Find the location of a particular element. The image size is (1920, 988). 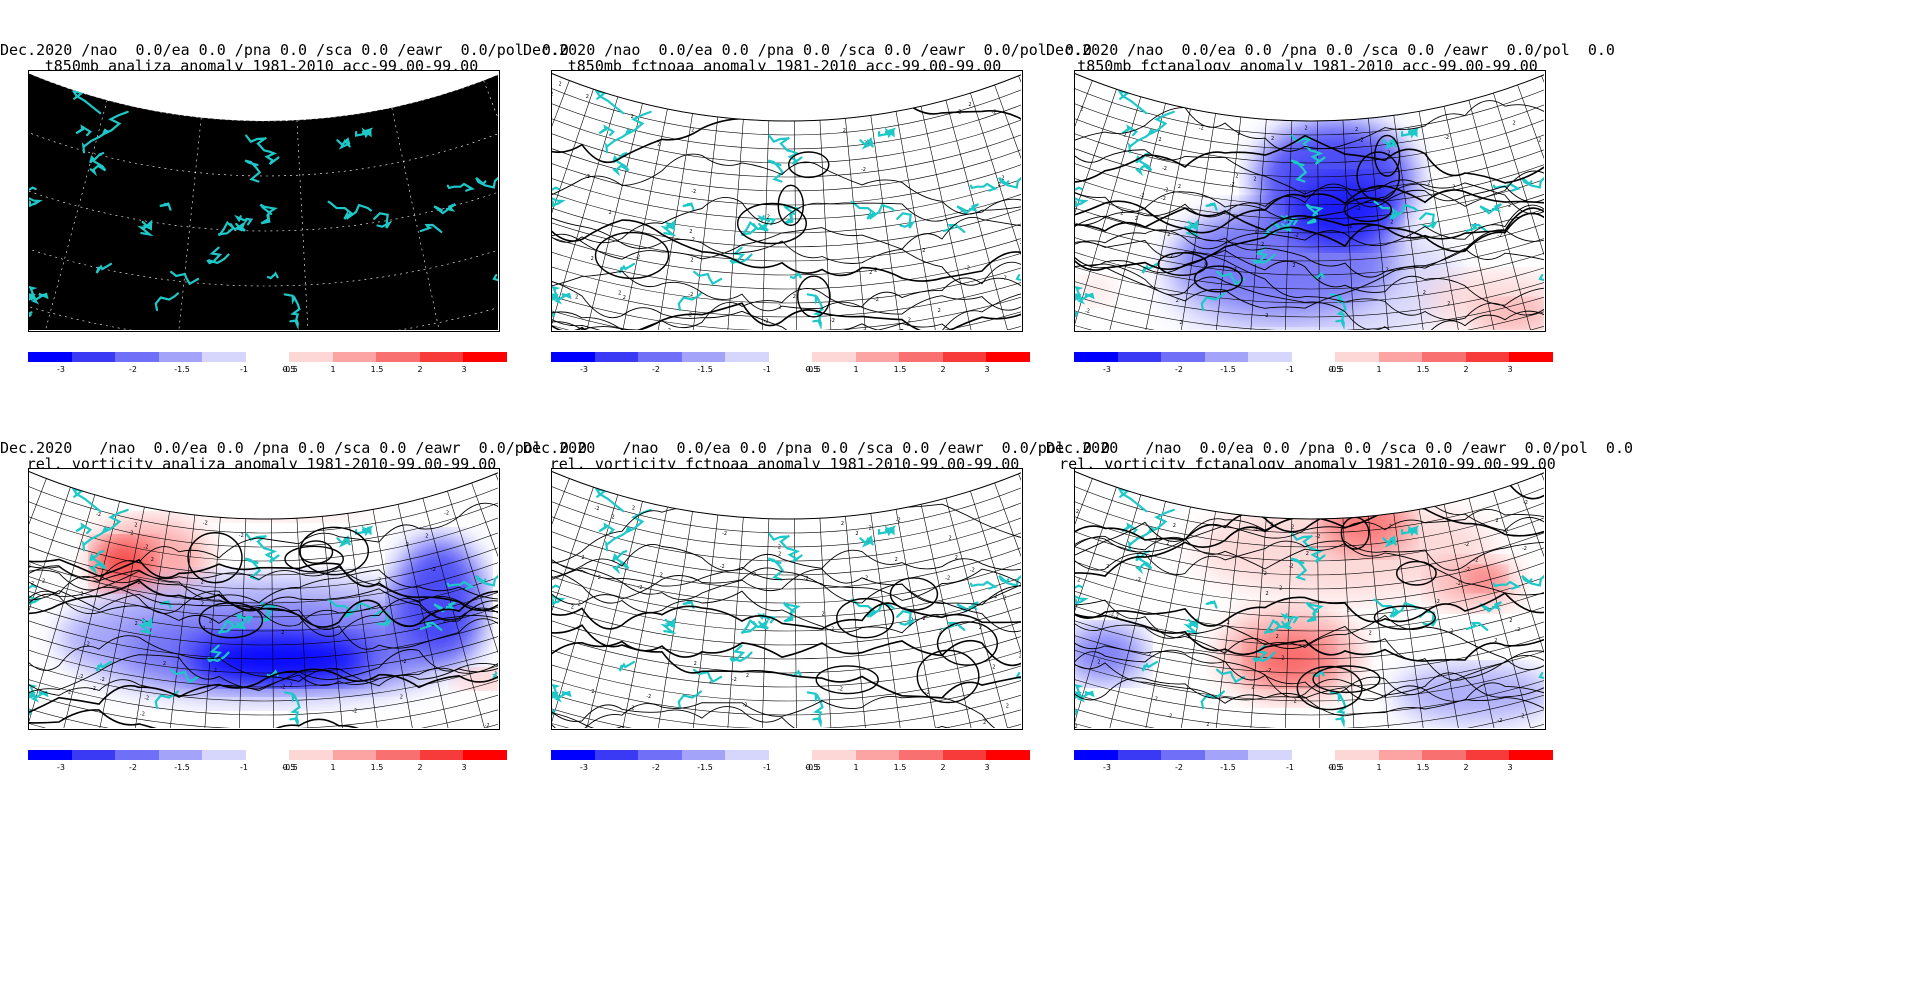

colorbar-tick-label: -1.5 is located at coordinates (705, 369).